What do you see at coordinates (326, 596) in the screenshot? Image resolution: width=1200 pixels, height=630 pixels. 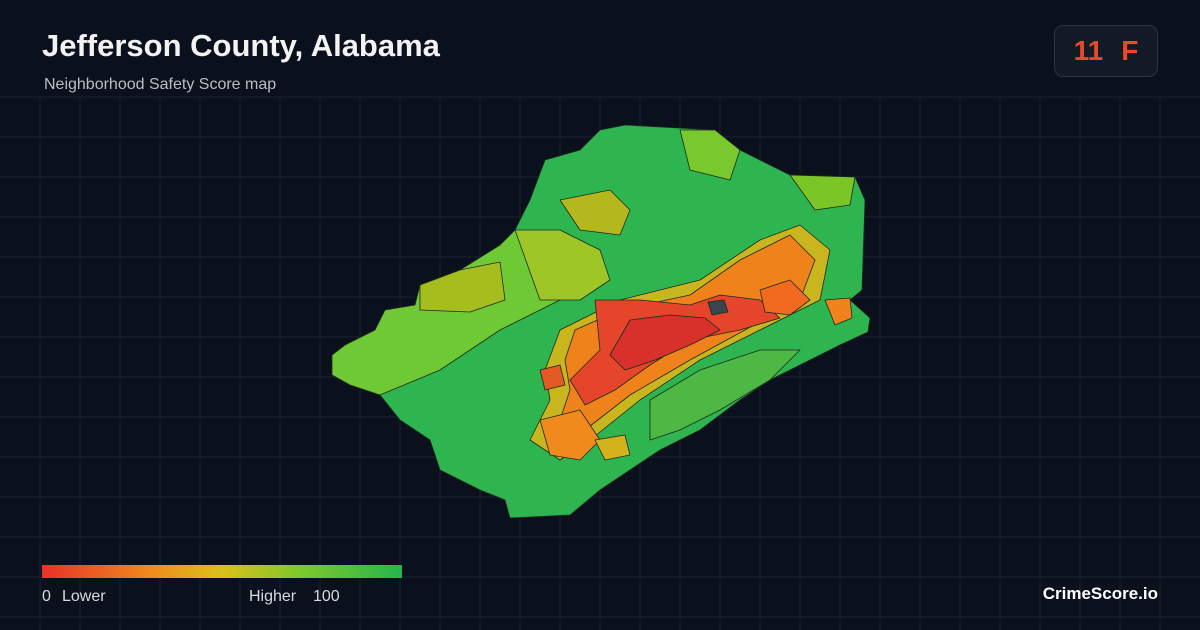 I see `legend-max: 100` at bounding box center [326, 596].